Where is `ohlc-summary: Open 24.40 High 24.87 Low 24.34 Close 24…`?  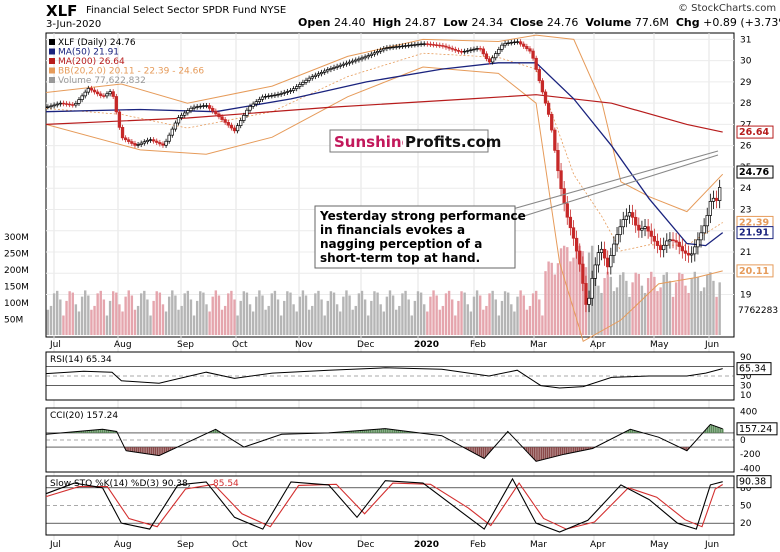
ohlc-summary: Open 24.40 High 24.87 Low 24.34 Close 24… is located at coordinates (539, 22).